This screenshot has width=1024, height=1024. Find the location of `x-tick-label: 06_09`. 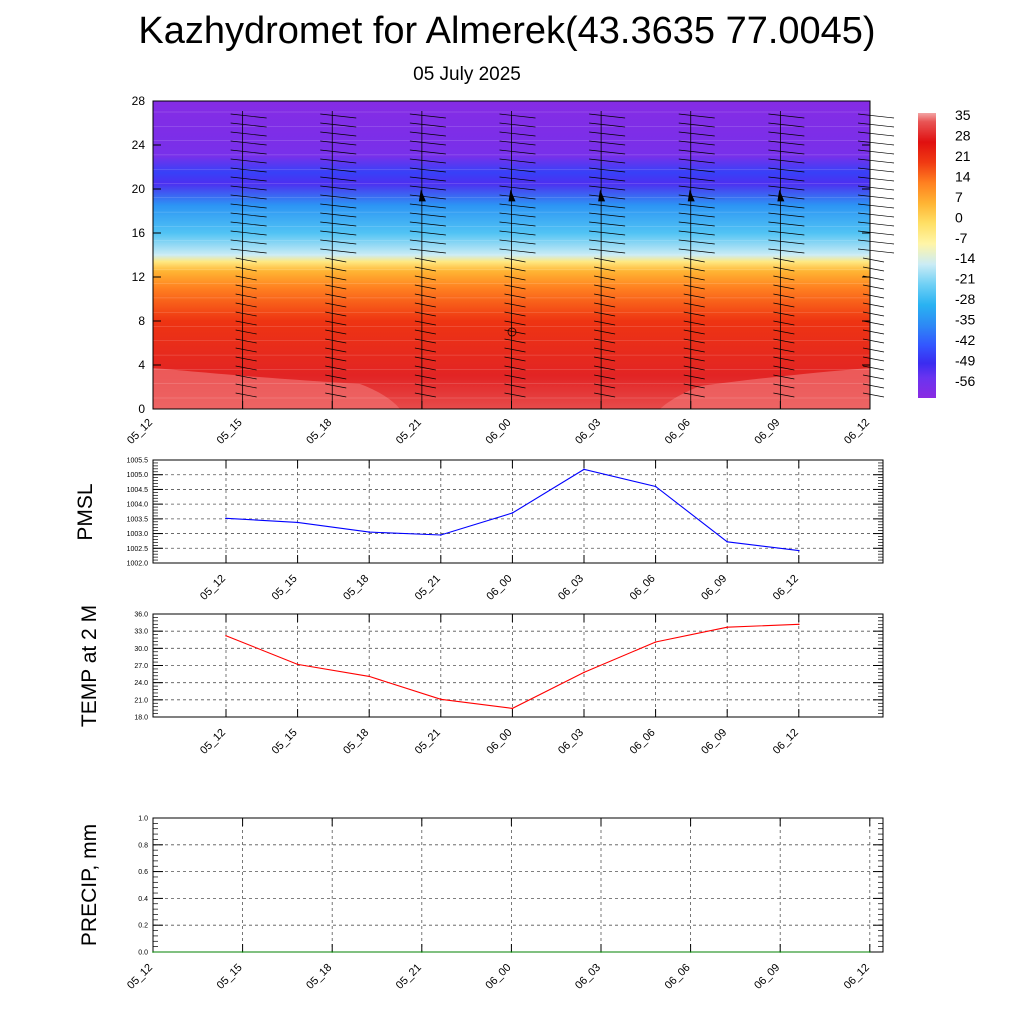

x-tick-label: 06_09 is located at coordinates (767, 432).